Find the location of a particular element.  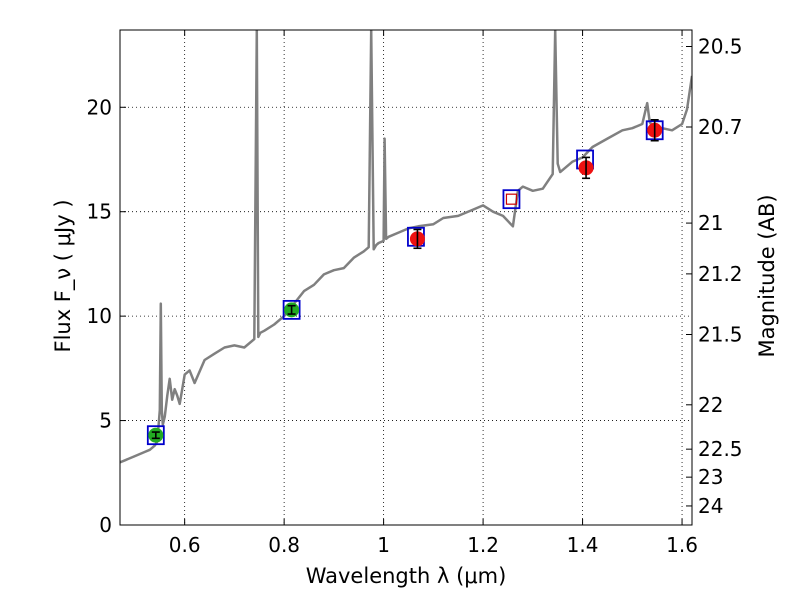

y2-axis-label: Magnitude (AB) is located at coordinates (767, 275).